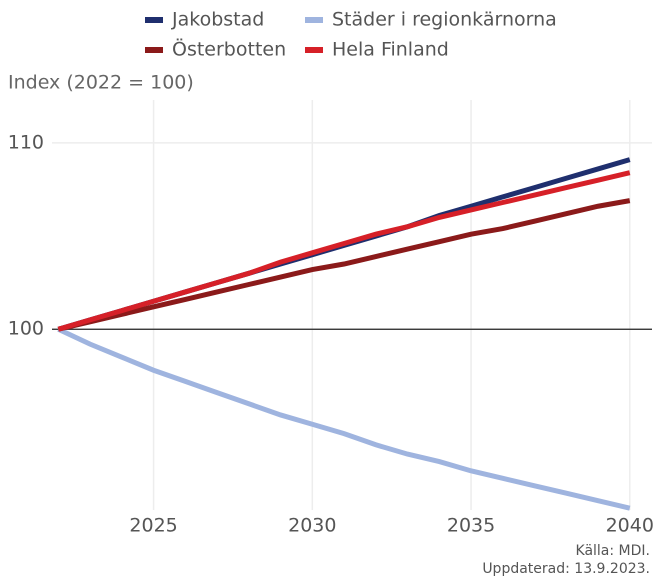  I want to click on legend-label: Hela Finland, so click(390, 50).